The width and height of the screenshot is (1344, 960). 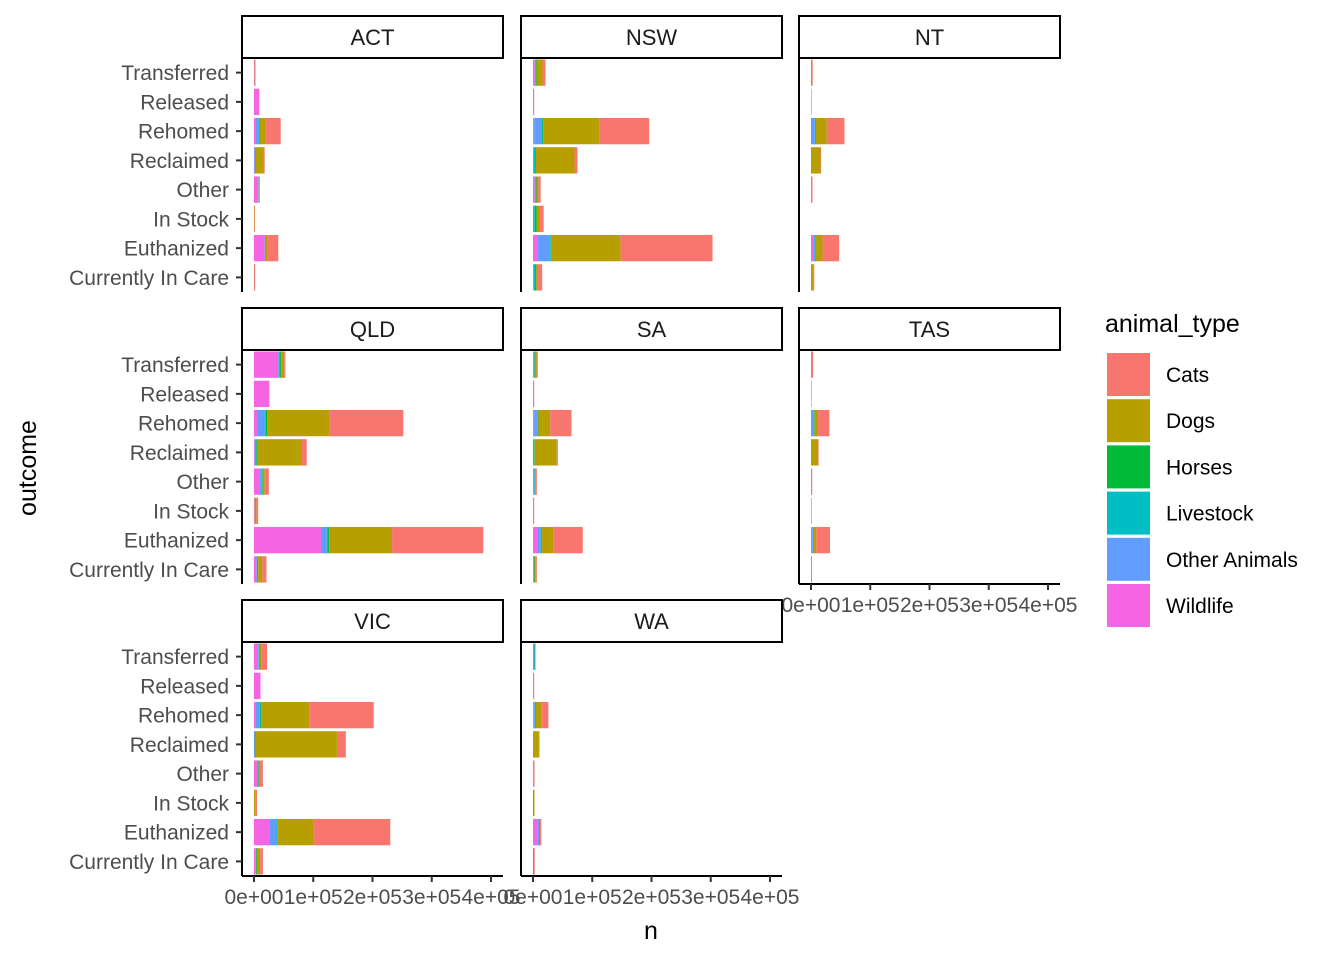 I want to click on bar-nt-reclaimed-dogs, so click(x=816, y=160).